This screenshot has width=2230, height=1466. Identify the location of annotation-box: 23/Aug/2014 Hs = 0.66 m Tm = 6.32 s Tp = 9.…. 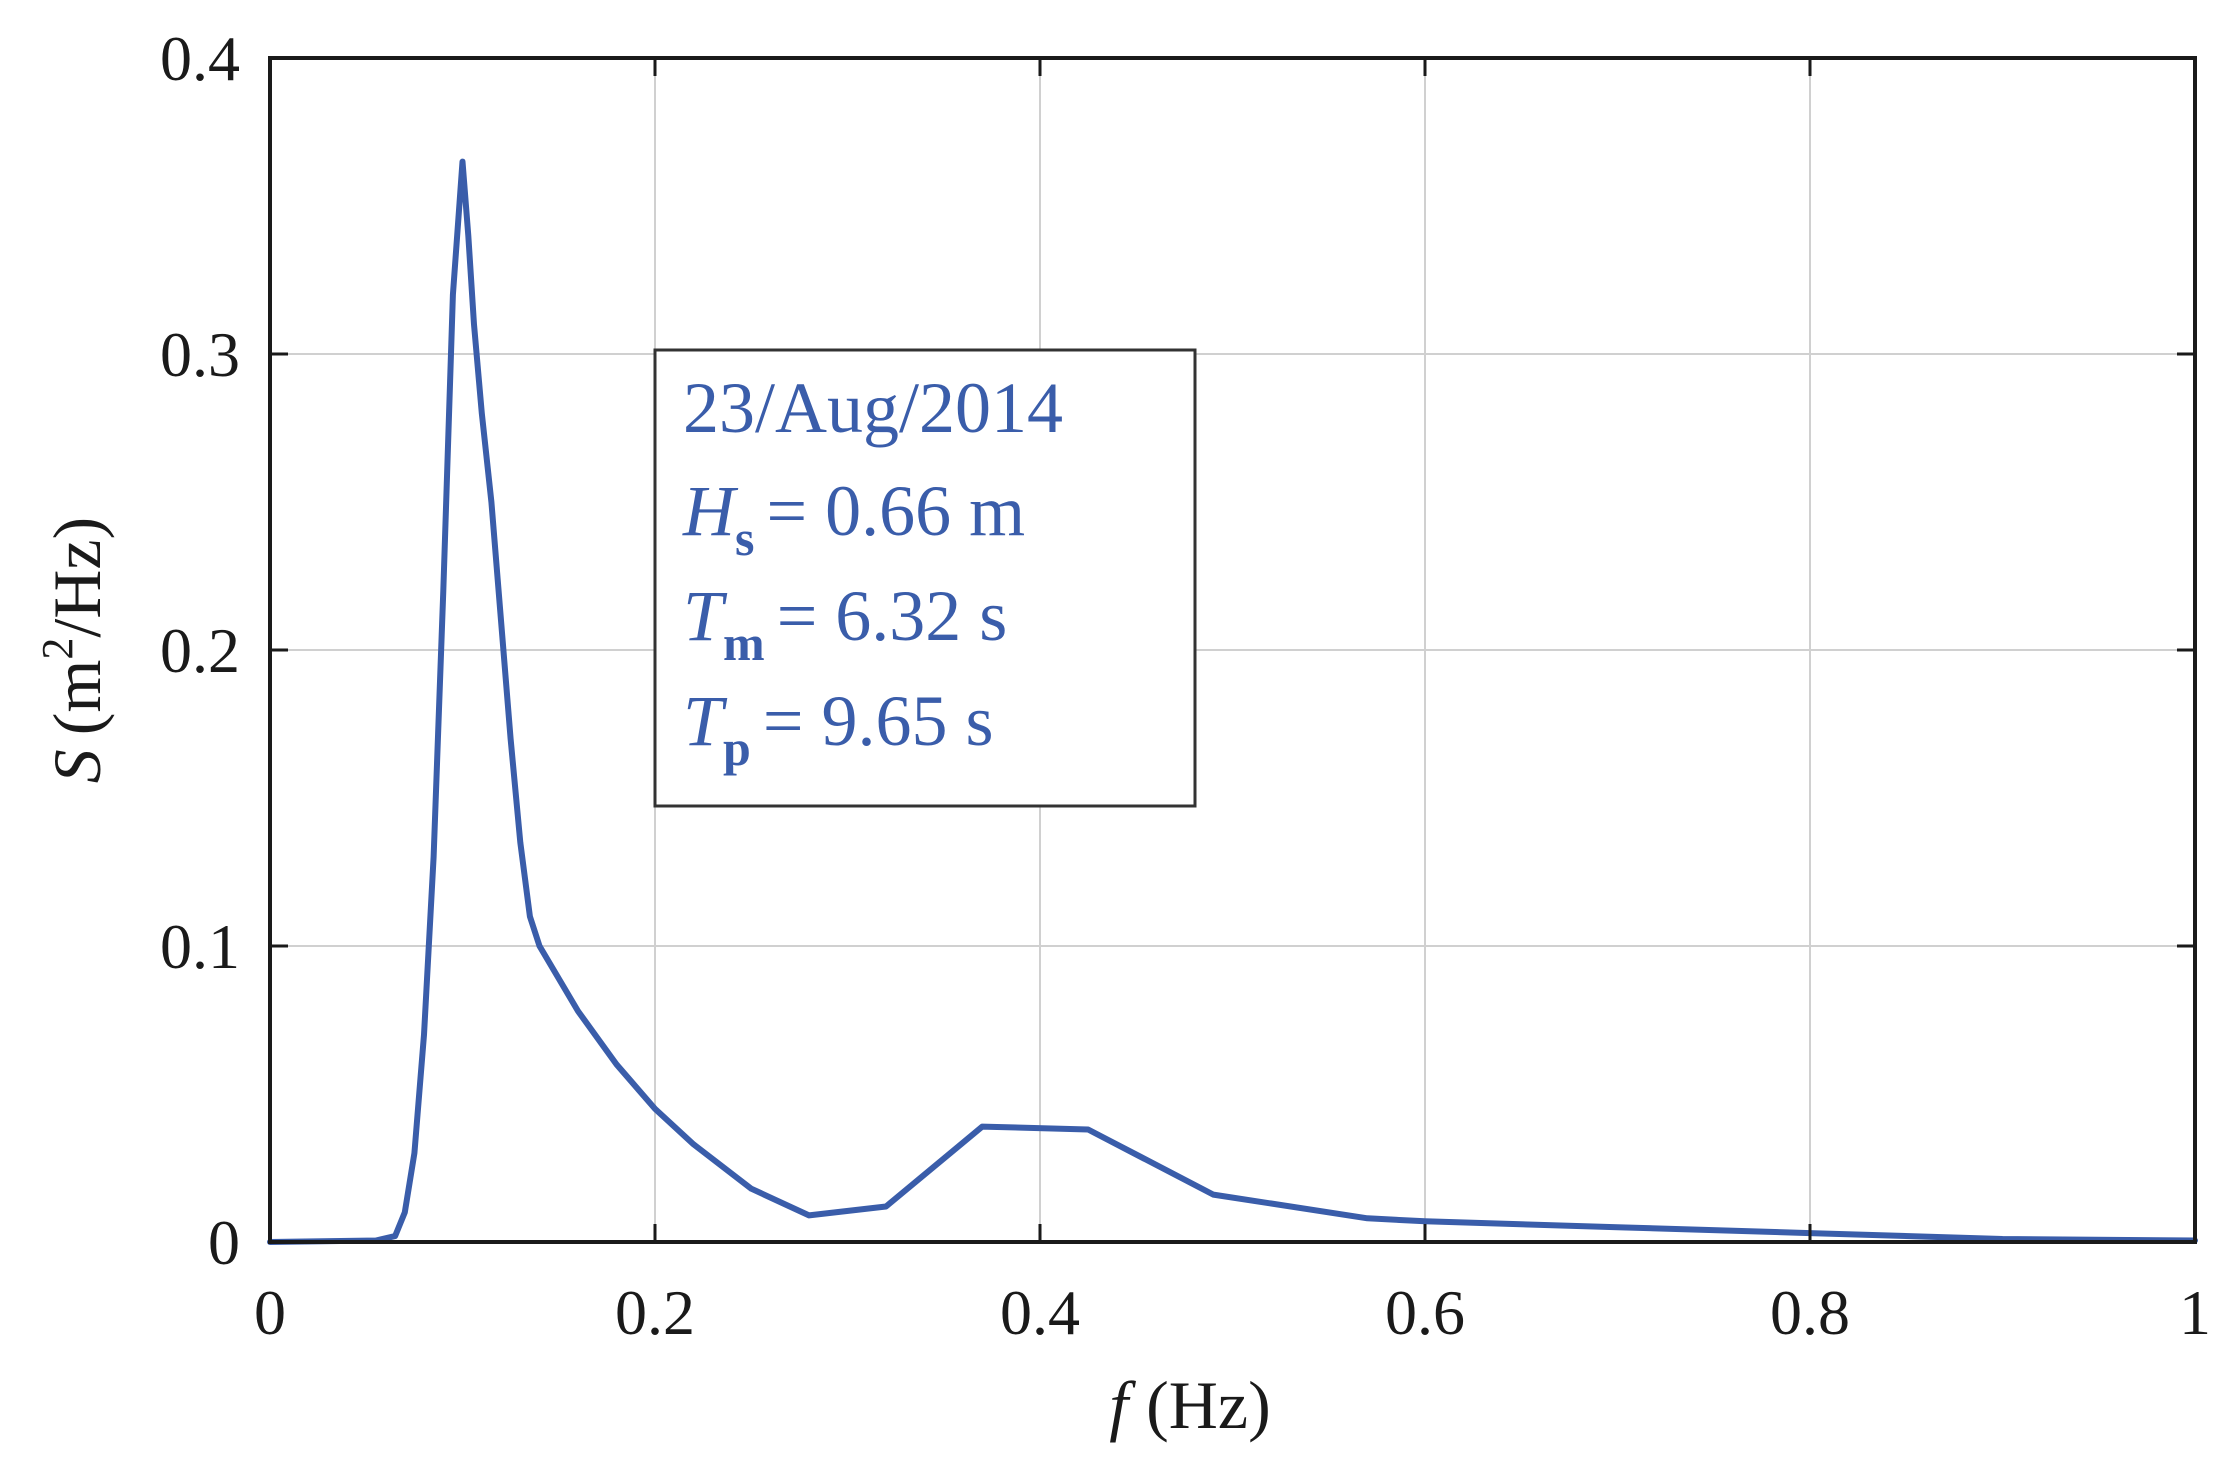
(925, 578).